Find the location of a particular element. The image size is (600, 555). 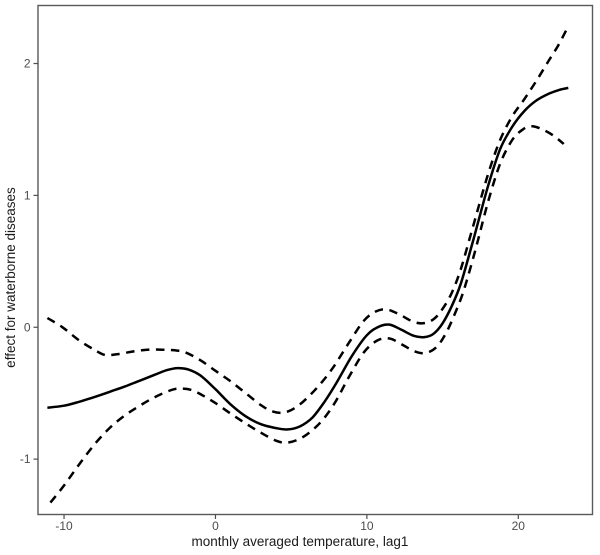

x-tick-label: -10 is located at coordinates (64, 526).